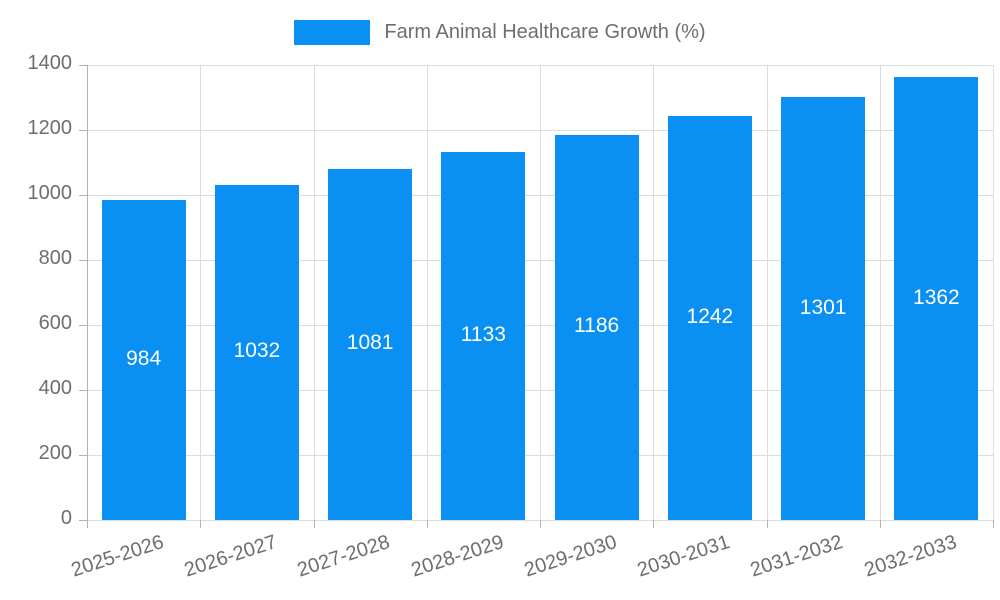  Describe the element at coordinates (332, 32) in the screenshot. I see `legend-swatch` at that location.